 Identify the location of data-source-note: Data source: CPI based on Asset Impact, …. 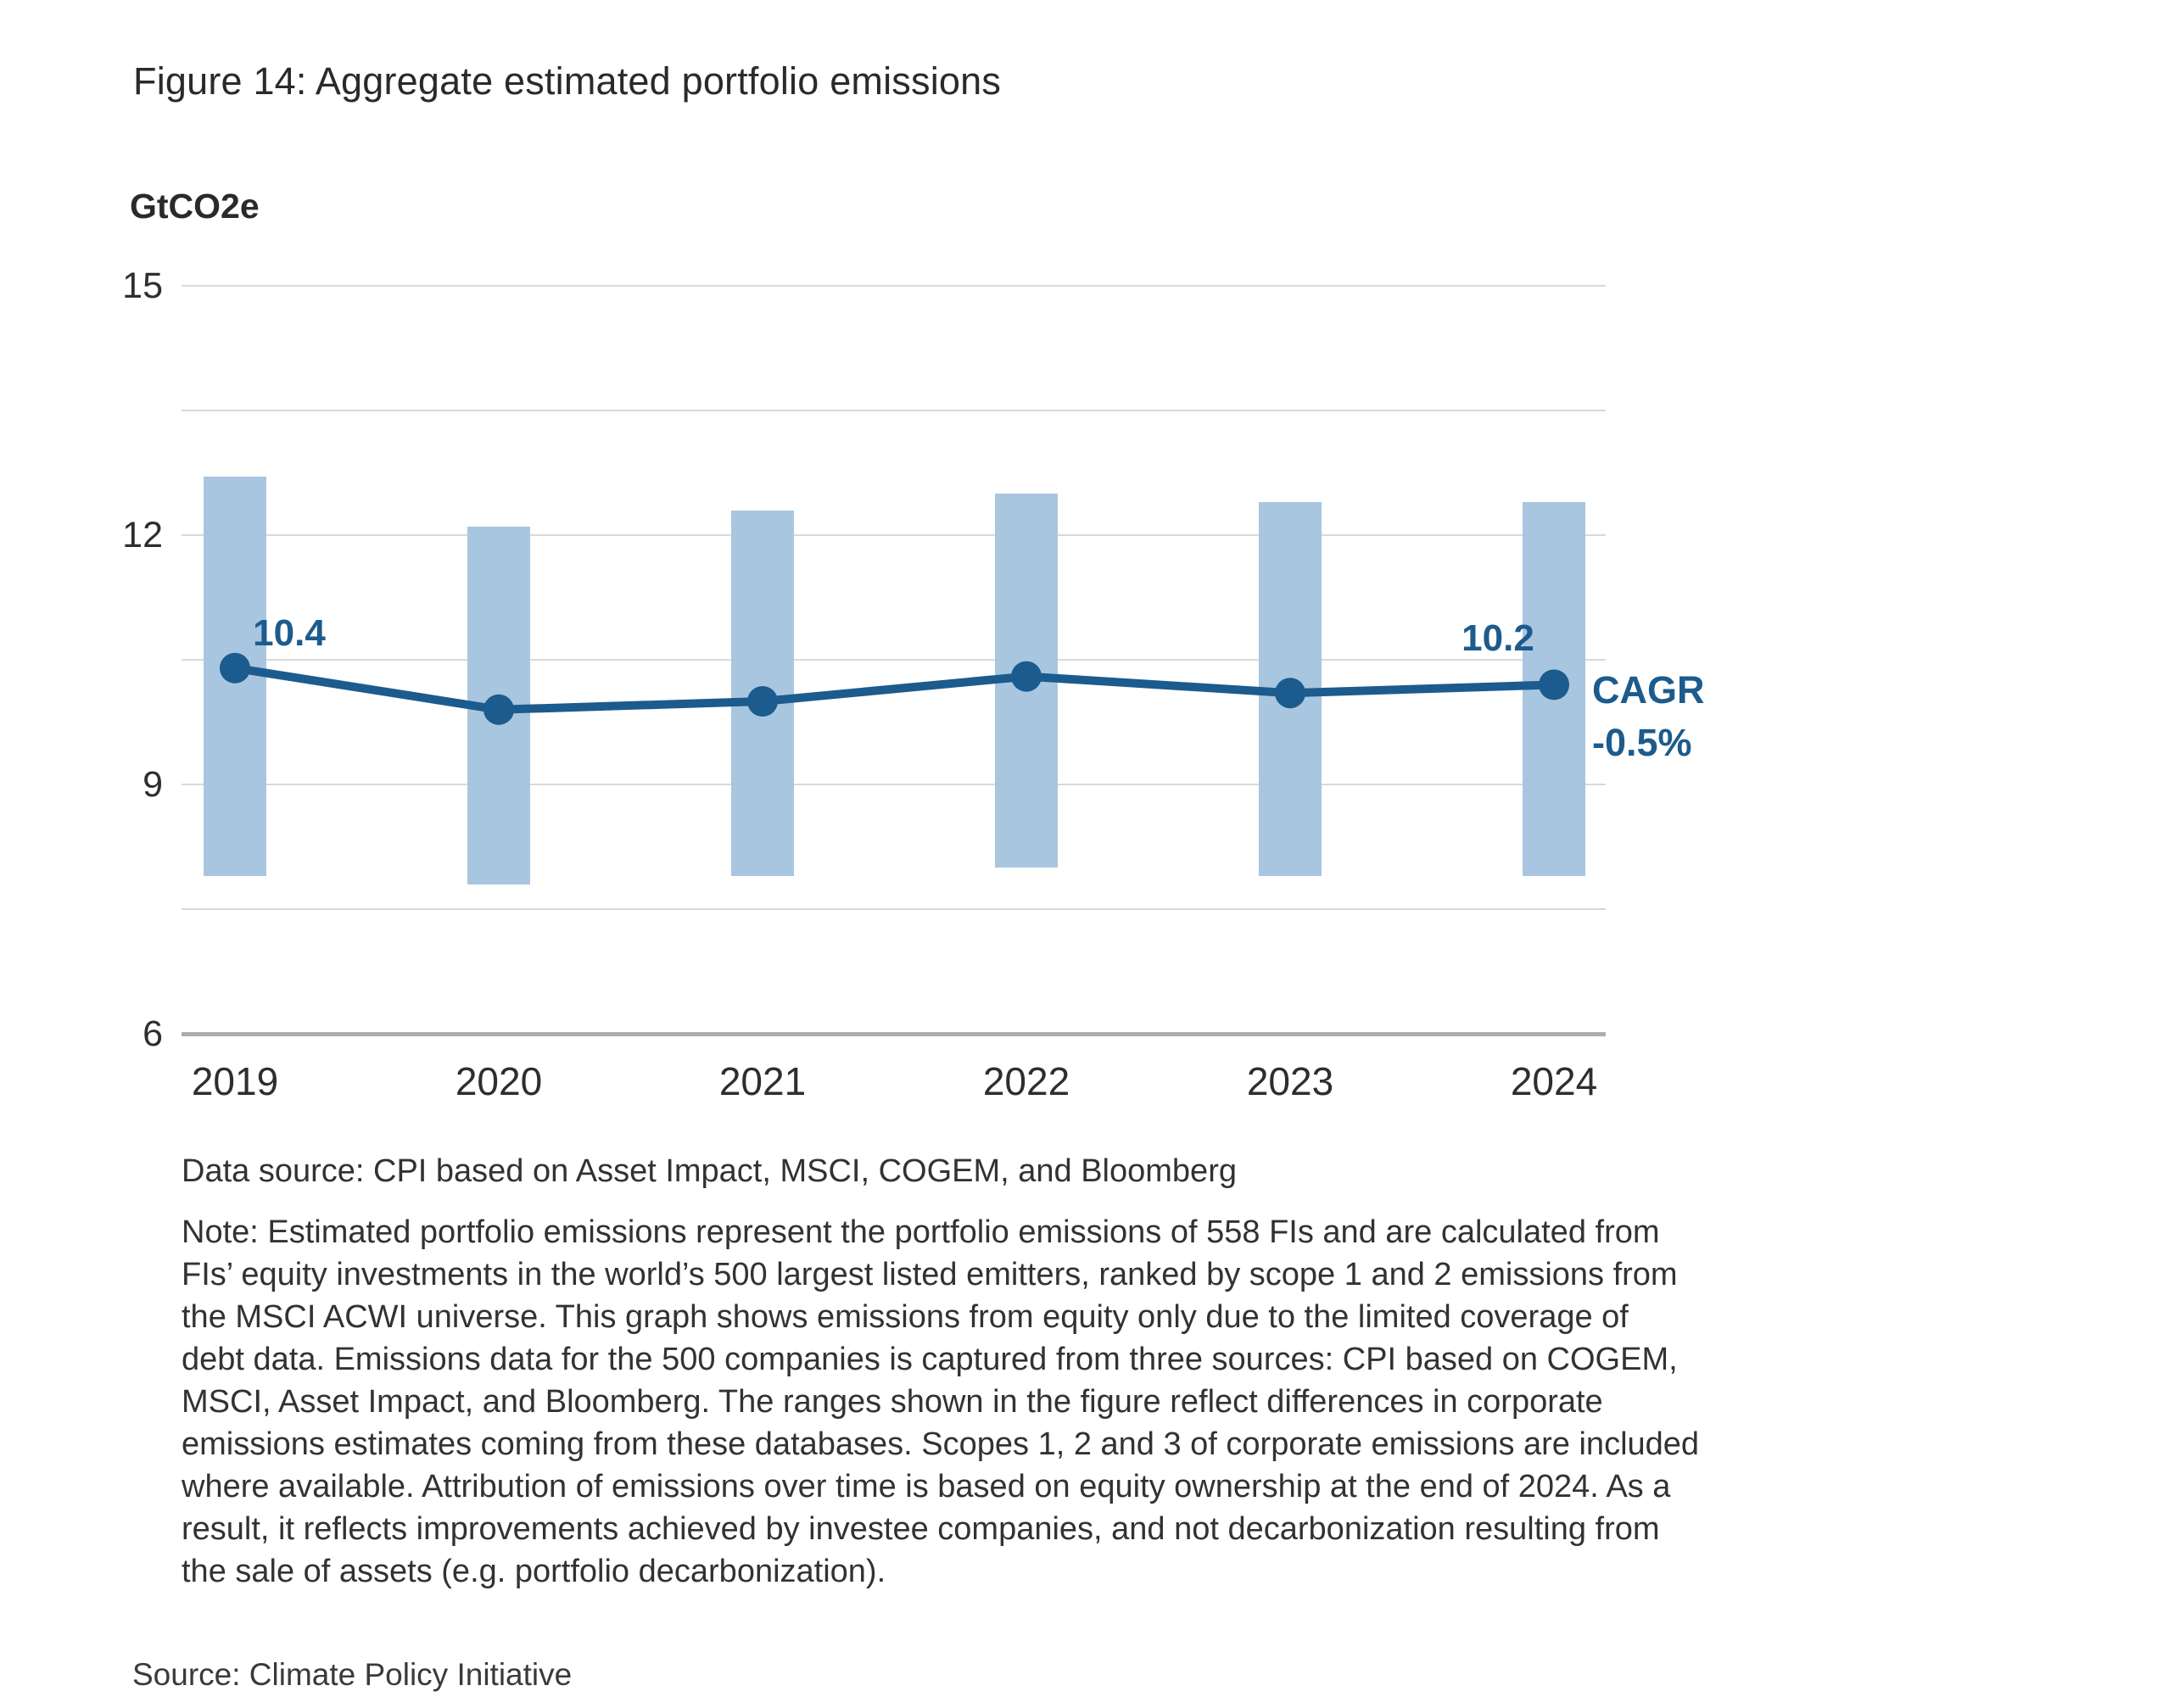
(709, 1171).